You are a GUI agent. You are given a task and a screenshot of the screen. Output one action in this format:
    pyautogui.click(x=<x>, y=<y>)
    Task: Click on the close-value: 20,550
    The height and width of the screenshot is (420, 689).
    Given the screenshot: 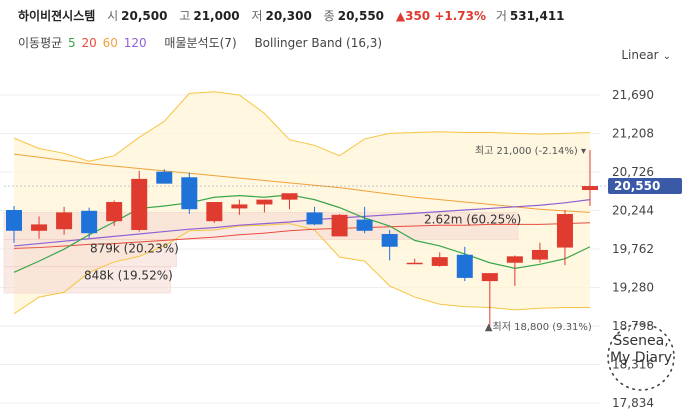 What is the action you would take?
    pyautogui.click(x=361, y=16)
    